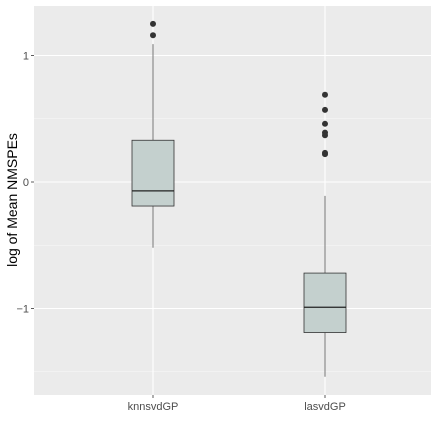 The height and width of the screenshot is (436, 436). Describe the element at coordinates (12, 200) in the screenshot. I see `y-axis-title: log of Mean NMSPEs` at that location.